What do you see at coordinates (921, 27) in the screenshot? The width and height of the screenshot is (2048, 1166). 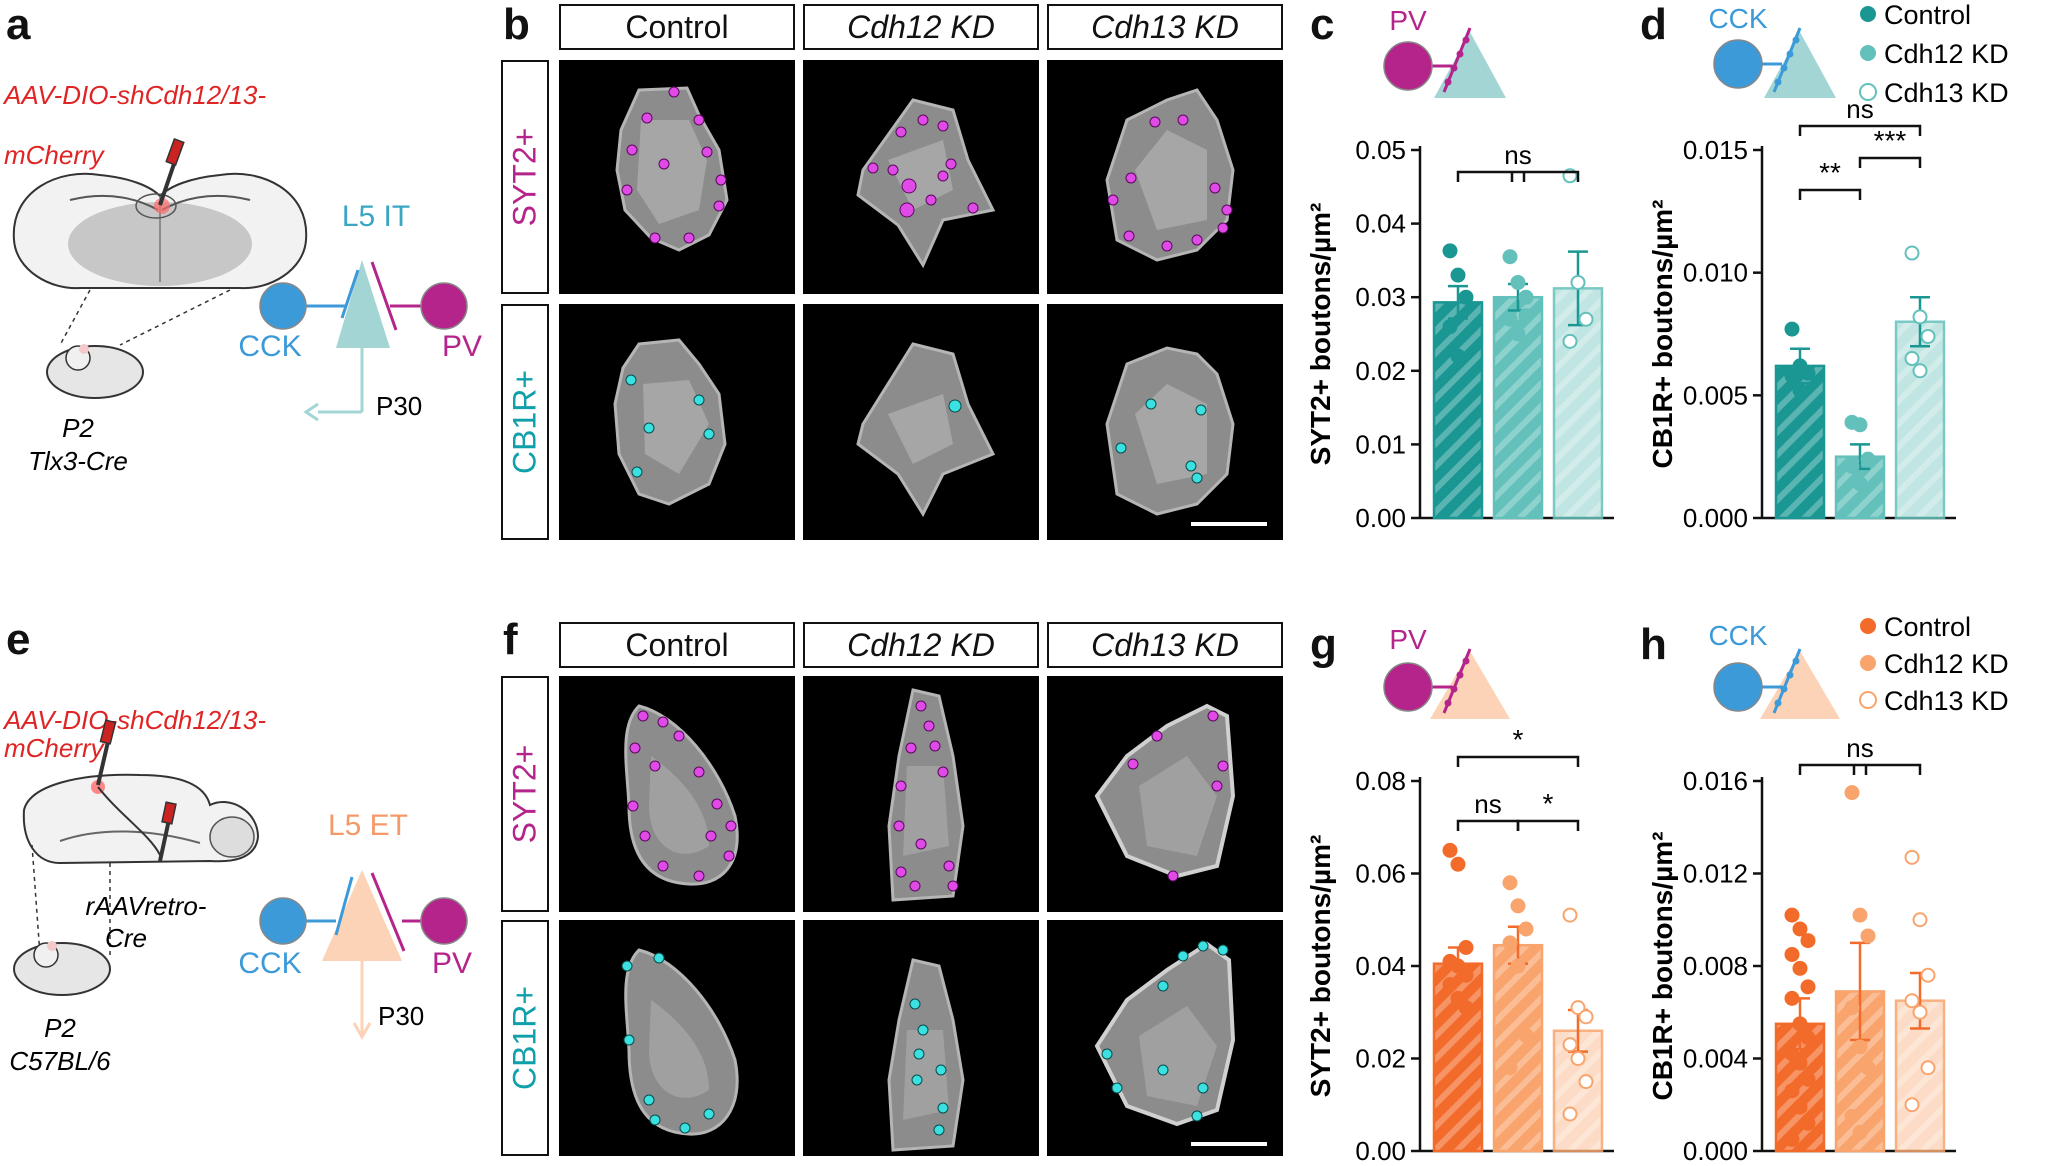 I see `col-header-cdh12-b: Cdh12 KD` at bounding box center [921, 27].